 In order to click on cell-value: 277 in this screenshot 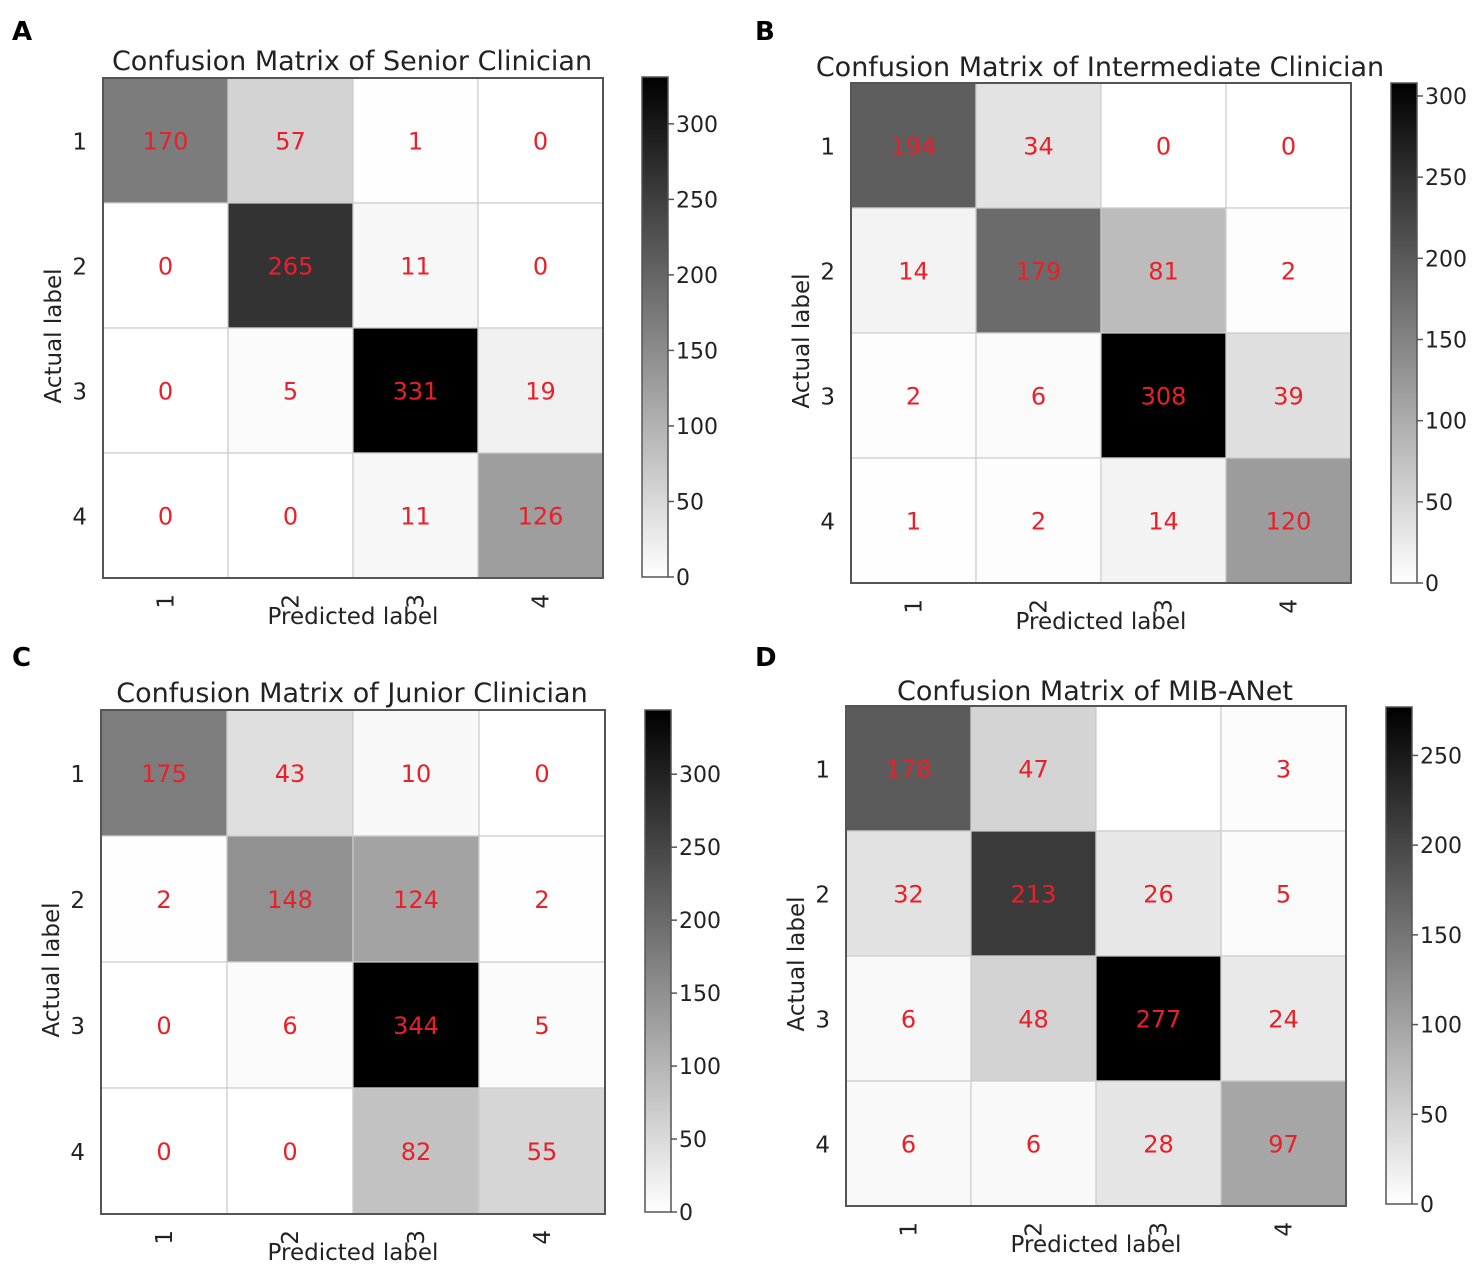, I will do `click(1159, 1020)`.